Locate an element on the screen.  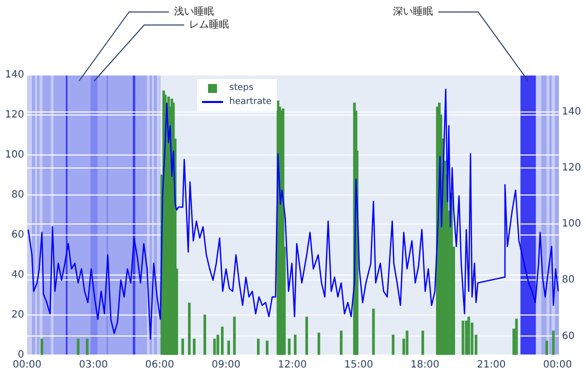
y2-tick-label: 100 is located at coordinates (572, 224).